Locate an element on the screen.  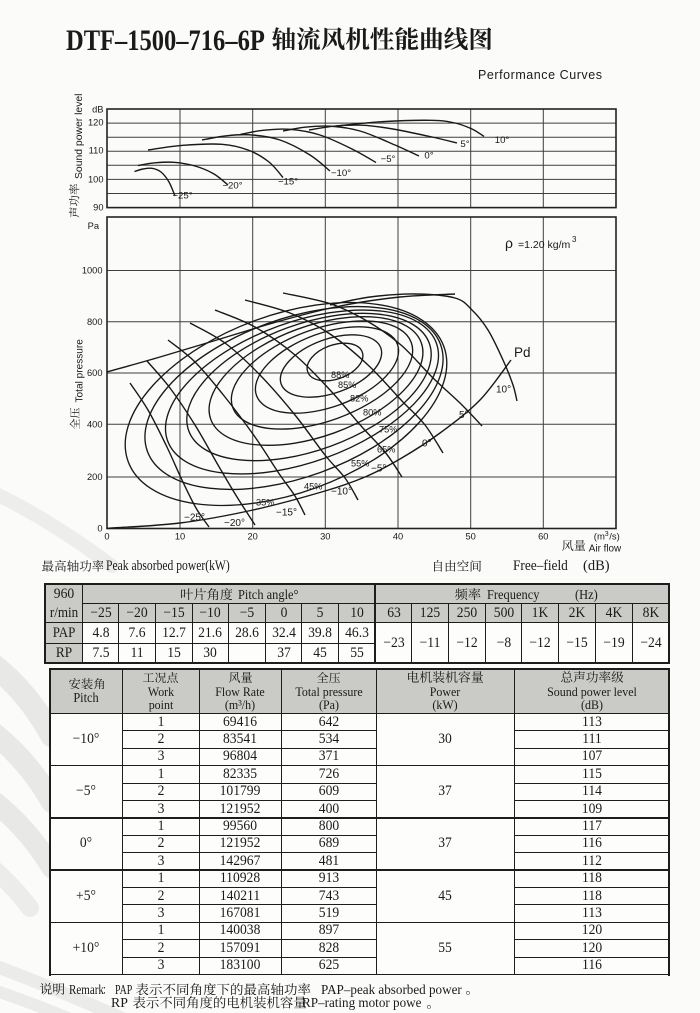
svg-text: 800 is located at coordinates (95, 322).